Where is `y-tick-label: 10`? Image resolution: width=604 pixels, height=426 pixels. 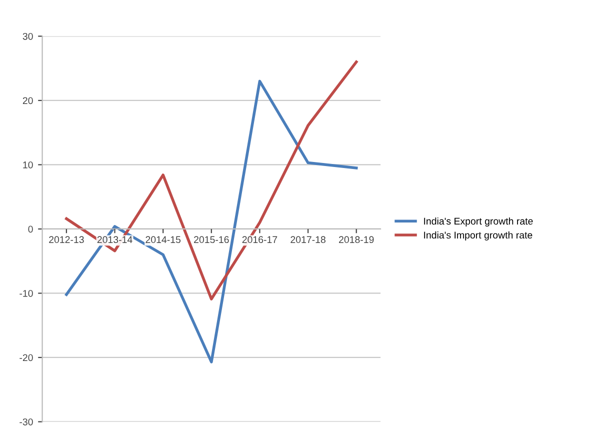 y-tick-label: 10 is located at coordinates (28, 164).